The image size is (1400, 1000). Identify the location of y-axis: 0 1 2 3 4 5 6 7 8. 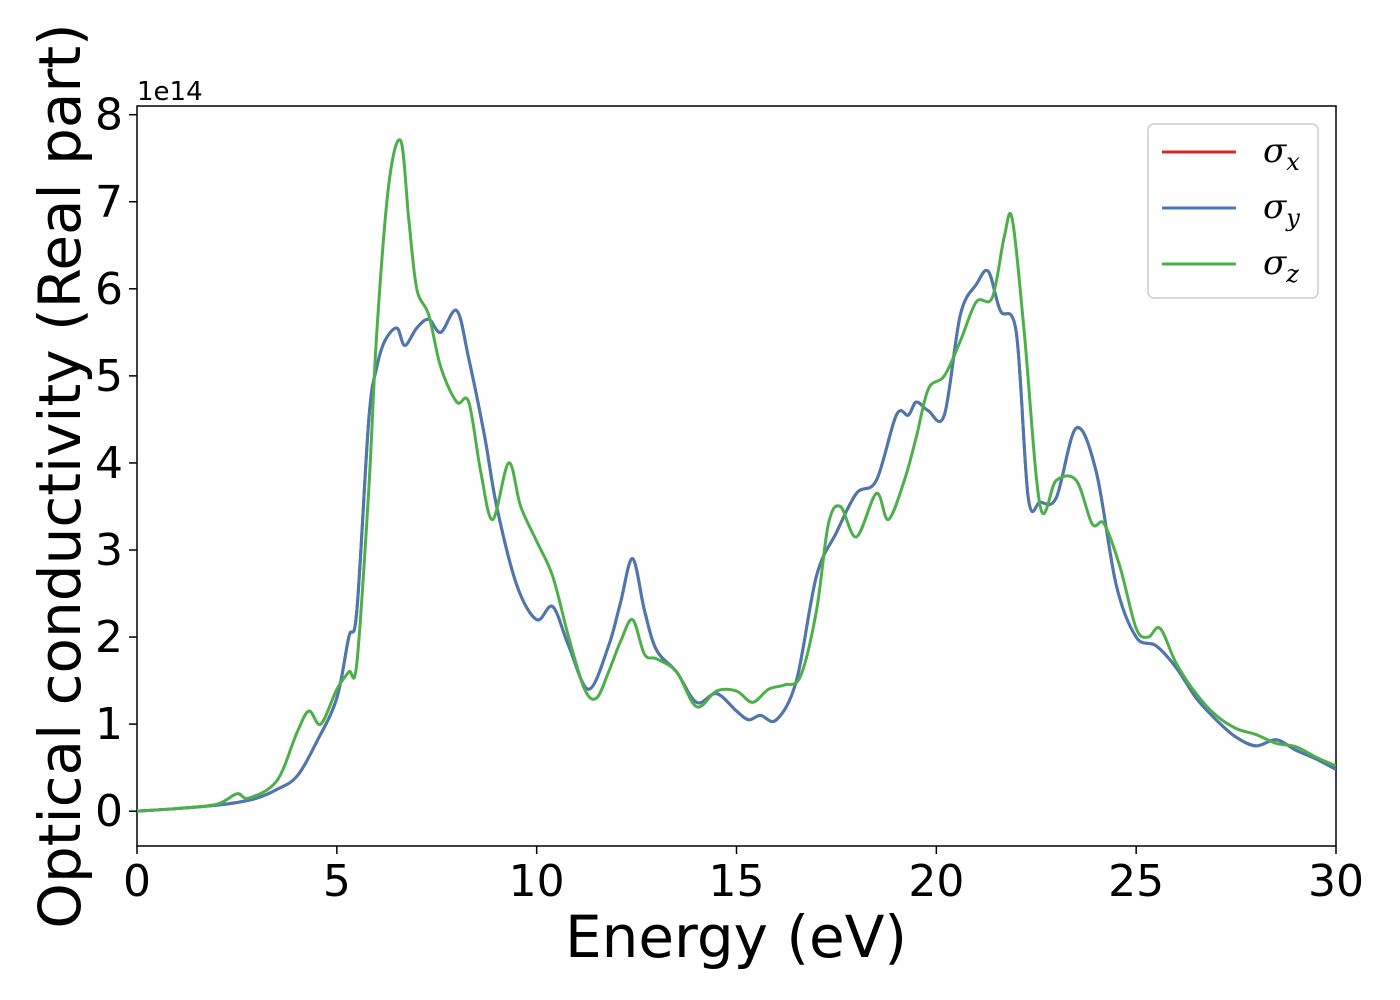
(116, 463).